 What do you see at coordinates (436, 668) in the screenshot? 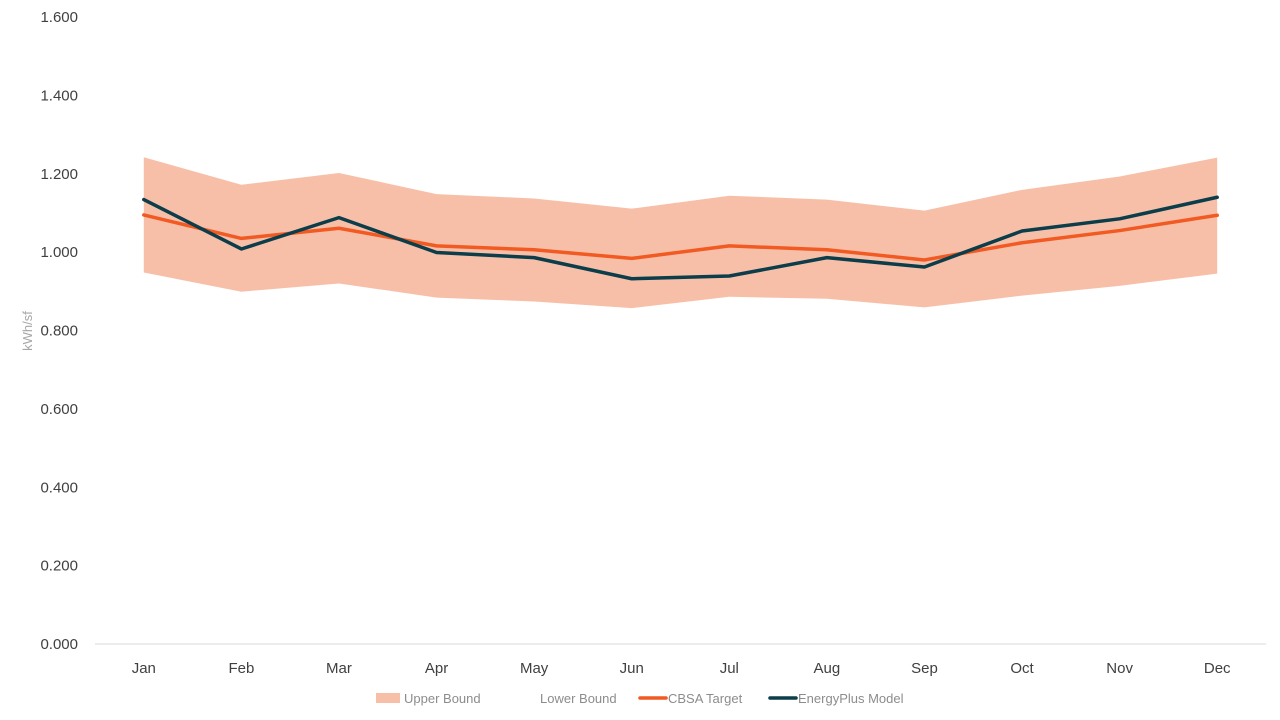
I see `x-tick-label: Apr` at bounding box center [436, 668].